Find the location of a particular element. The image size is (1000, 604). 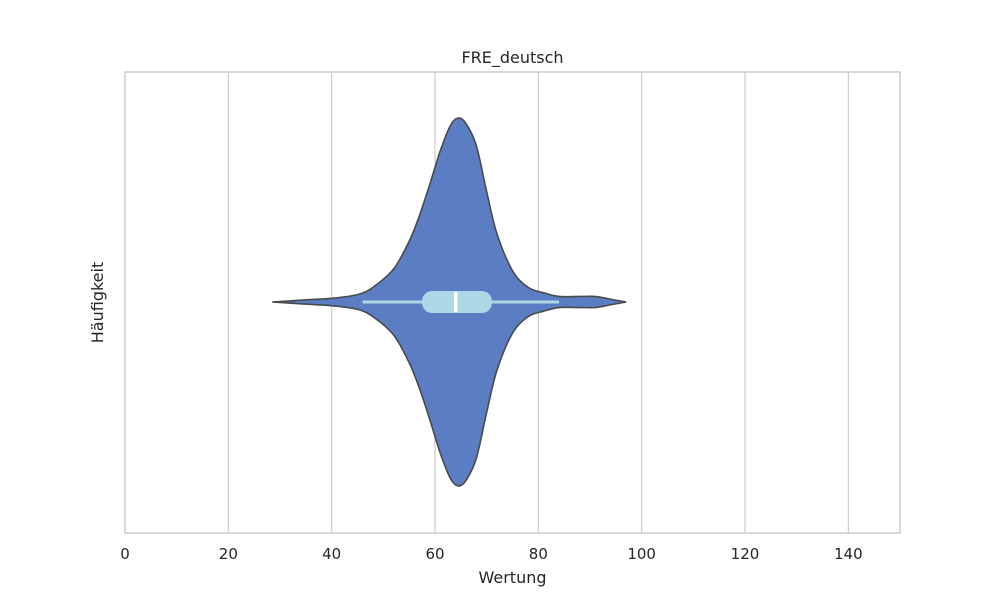

x-tick-label-100: 100 is located at coordinates (641, 554).